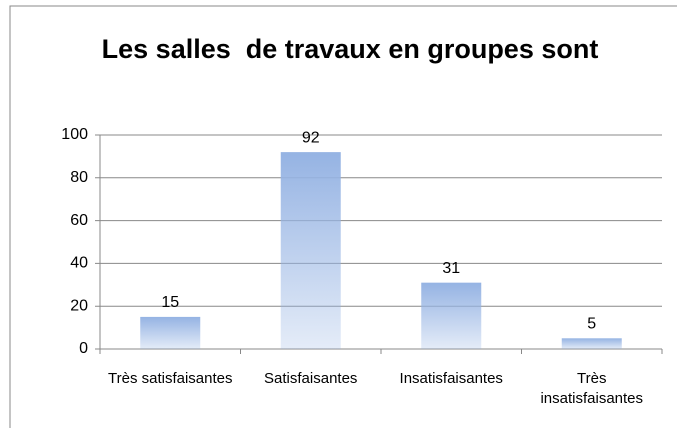 The height and width of the screenshot is (428, 677). I want to click on x-tick-label: Très satisfaisantes, so click(170, 378).